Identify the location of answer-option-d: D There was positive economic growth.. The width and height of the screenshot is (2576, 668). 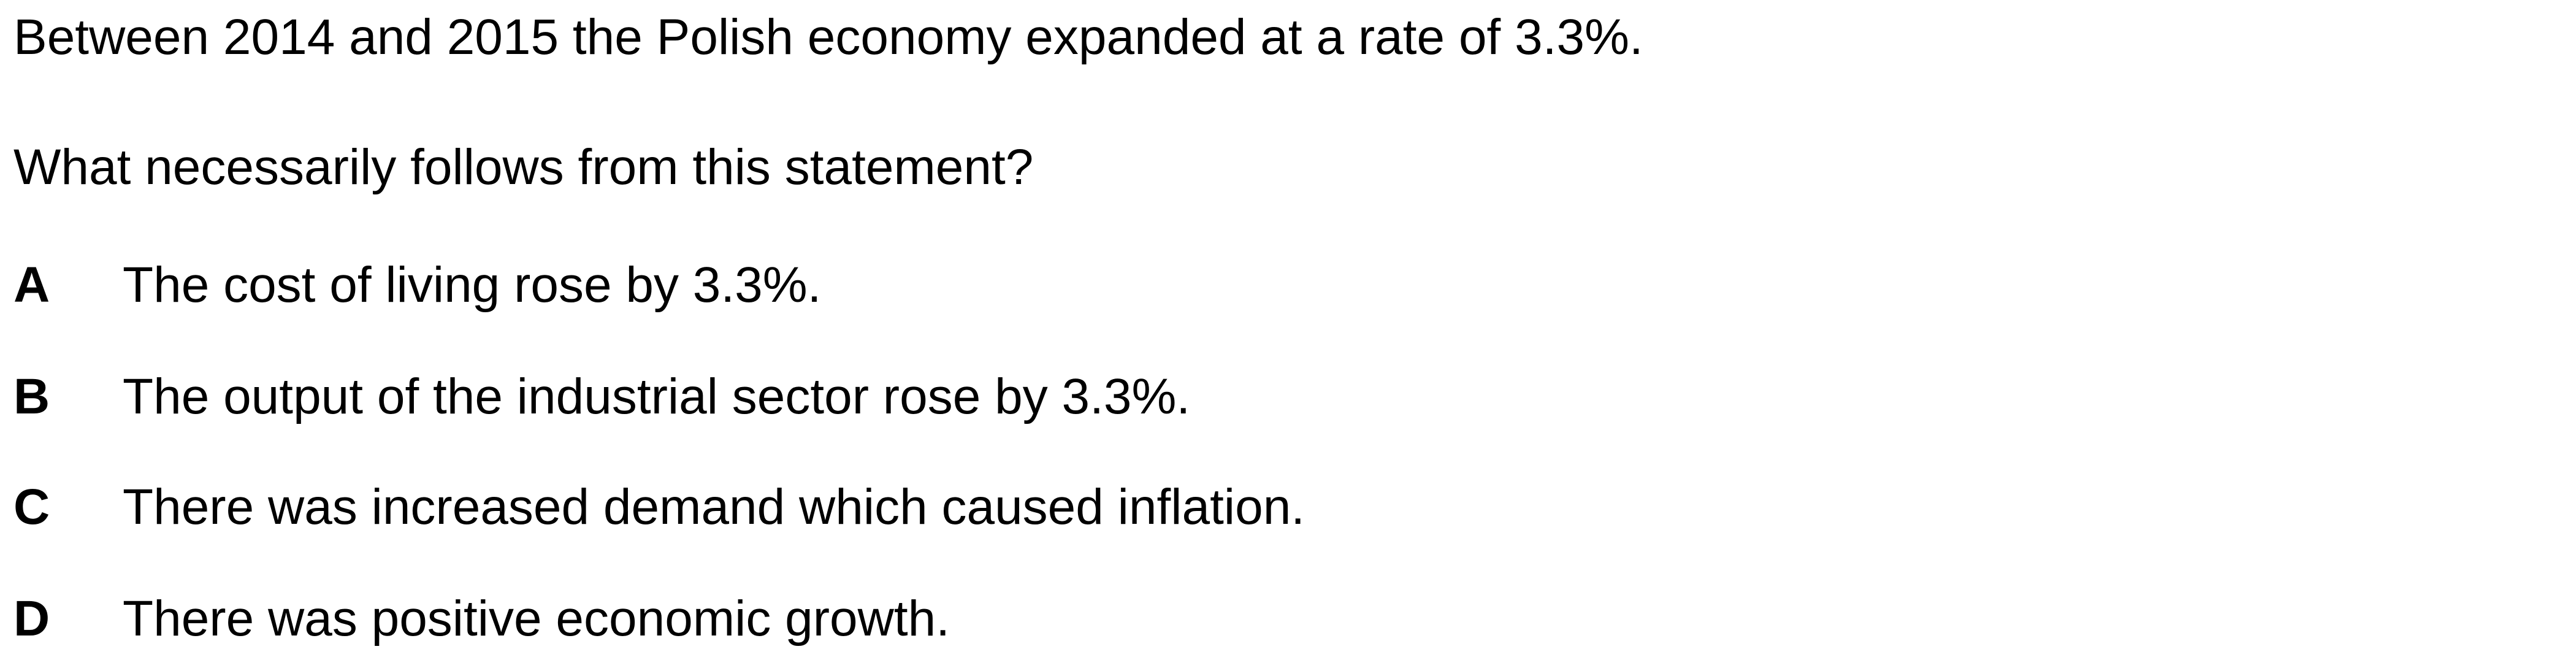
(481, 619).